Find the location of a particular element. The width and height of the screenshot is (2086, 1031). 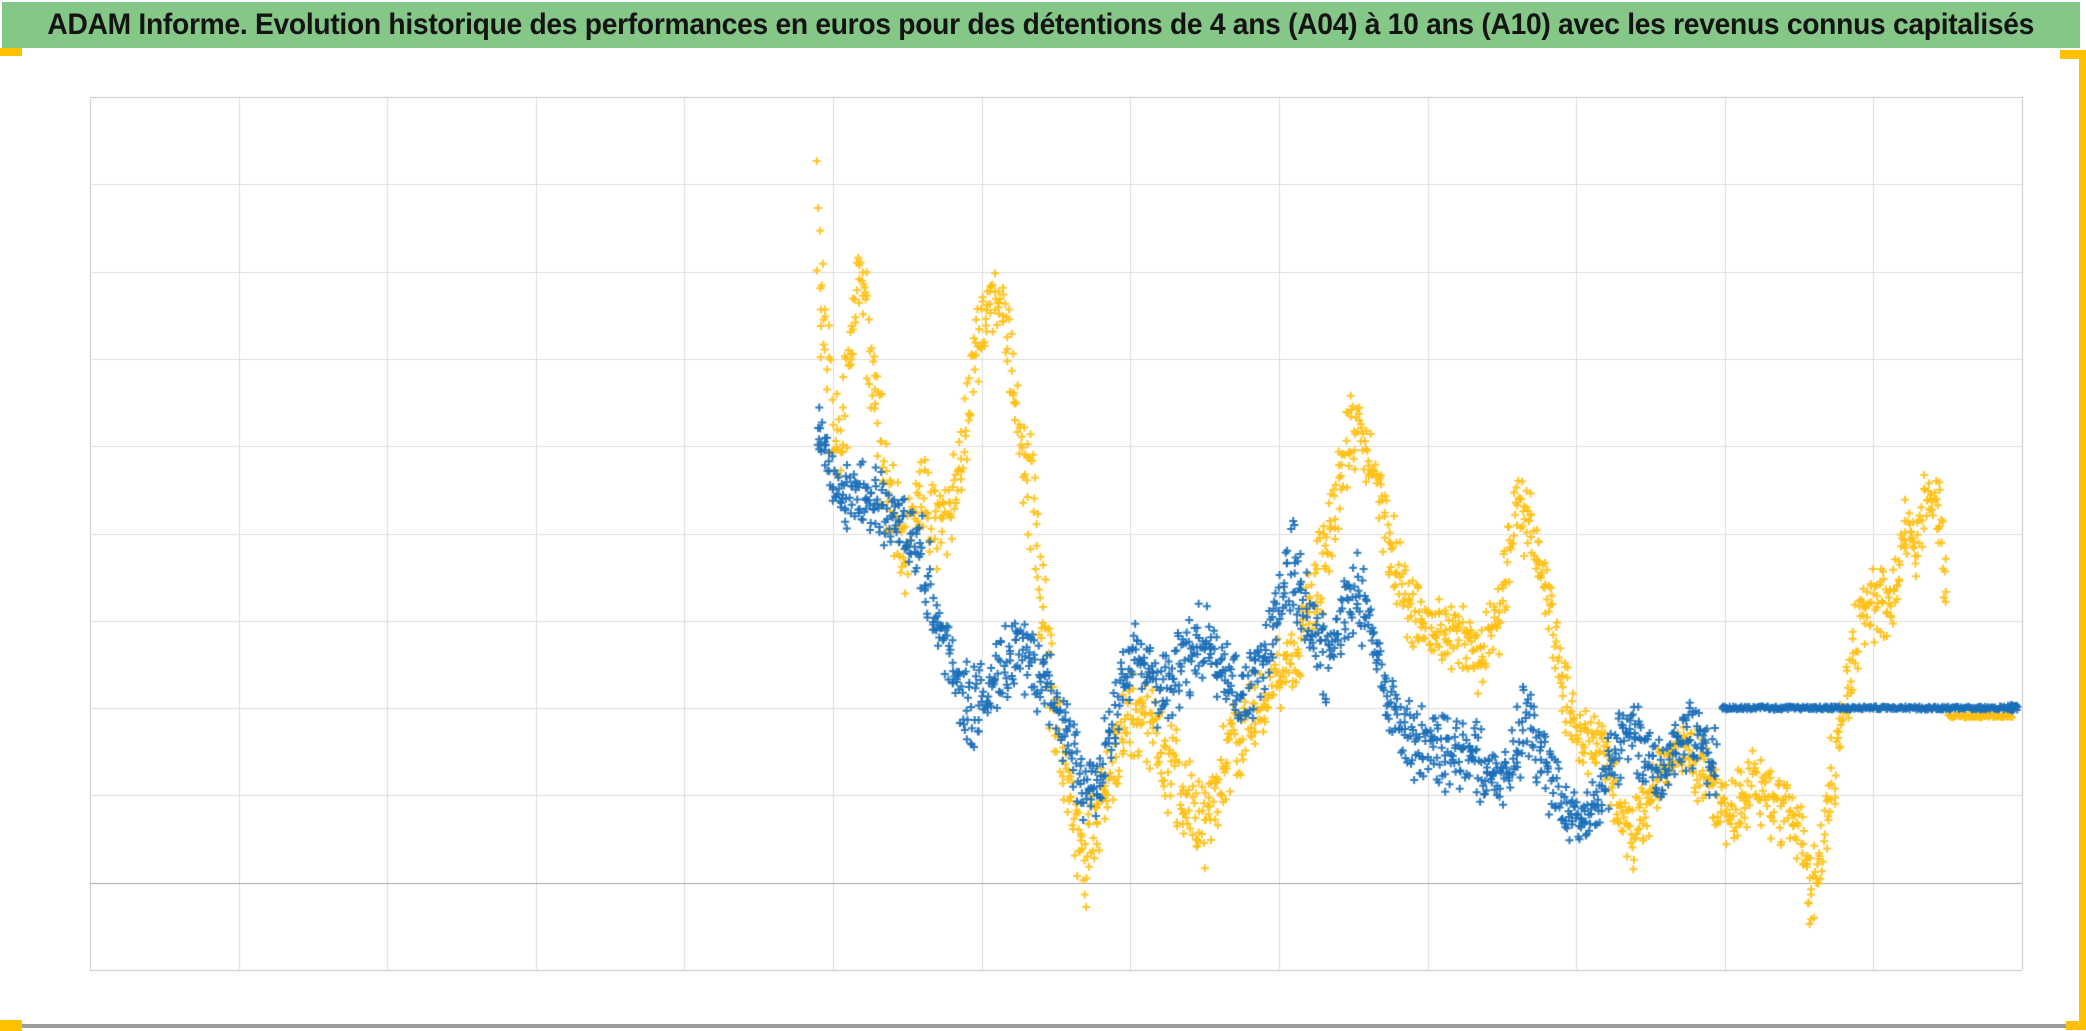

yellow-accent-right-border is located at coordinates (2082, 539).